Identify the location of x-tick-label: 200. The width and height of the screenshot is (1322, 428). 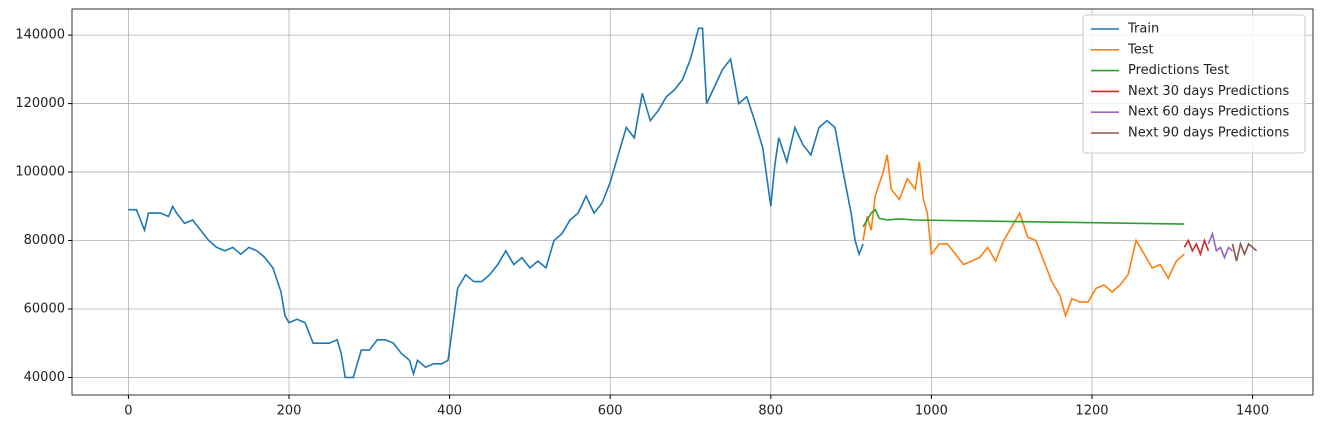
(289, 411).